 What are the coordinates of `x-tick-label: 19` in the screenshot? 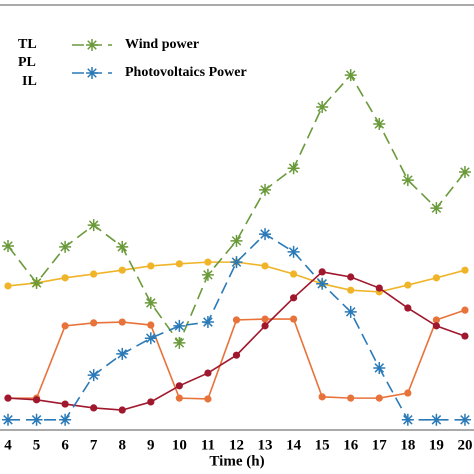 It's located at (436, 445).